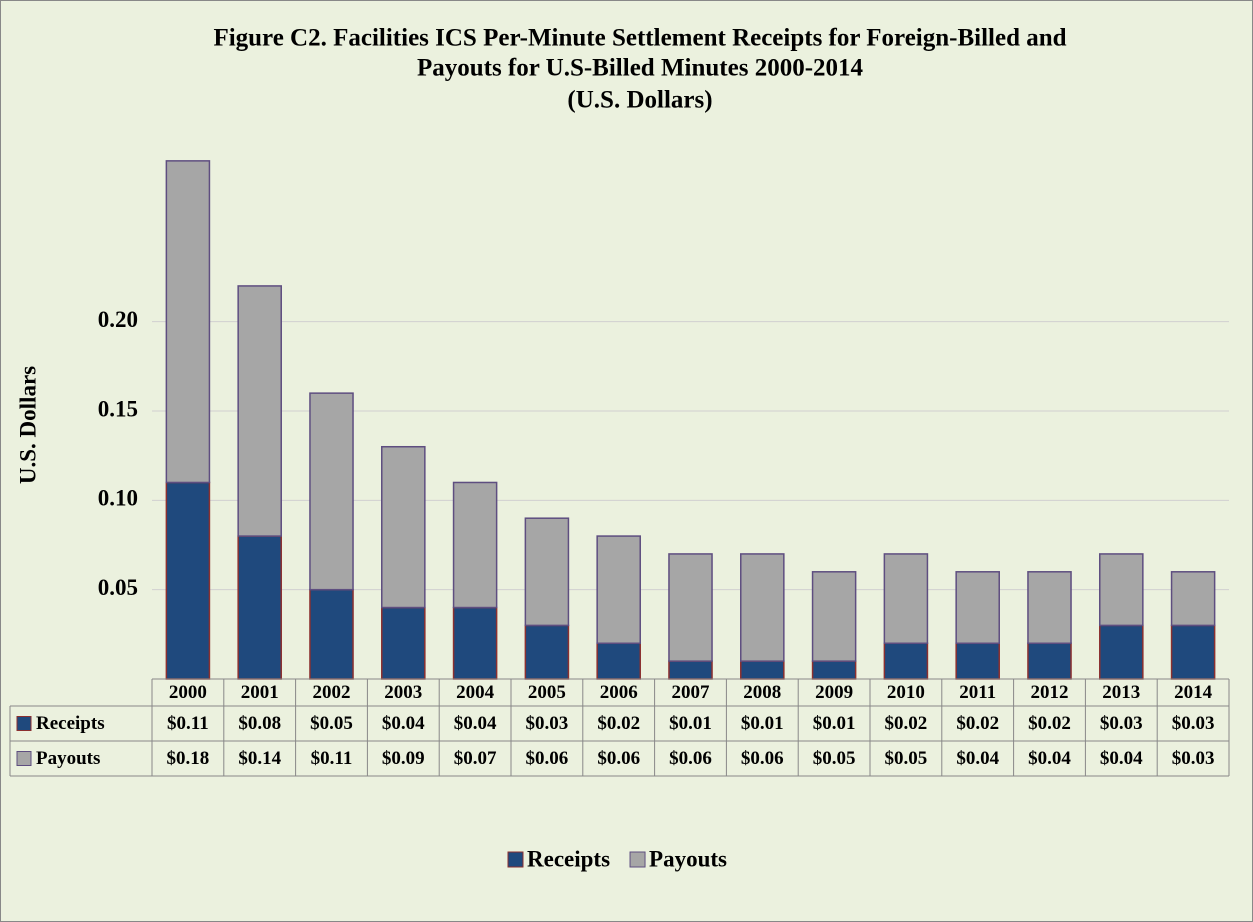  I want to click on chart-subtitle: (U.S. Dollars), so click(639, 100).